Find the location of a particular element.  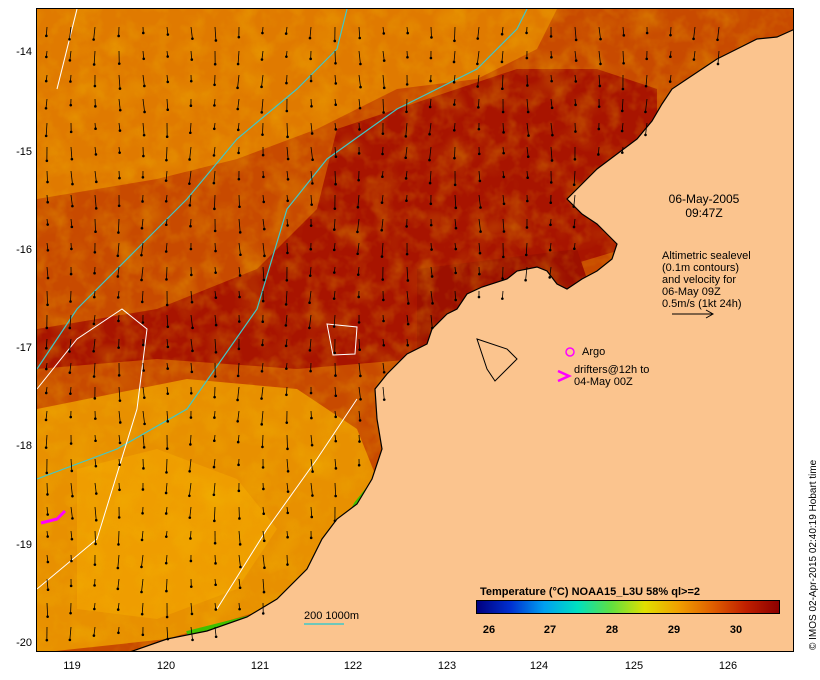

drifters-line: drifters@12h to is located at coordinates (612, 370).